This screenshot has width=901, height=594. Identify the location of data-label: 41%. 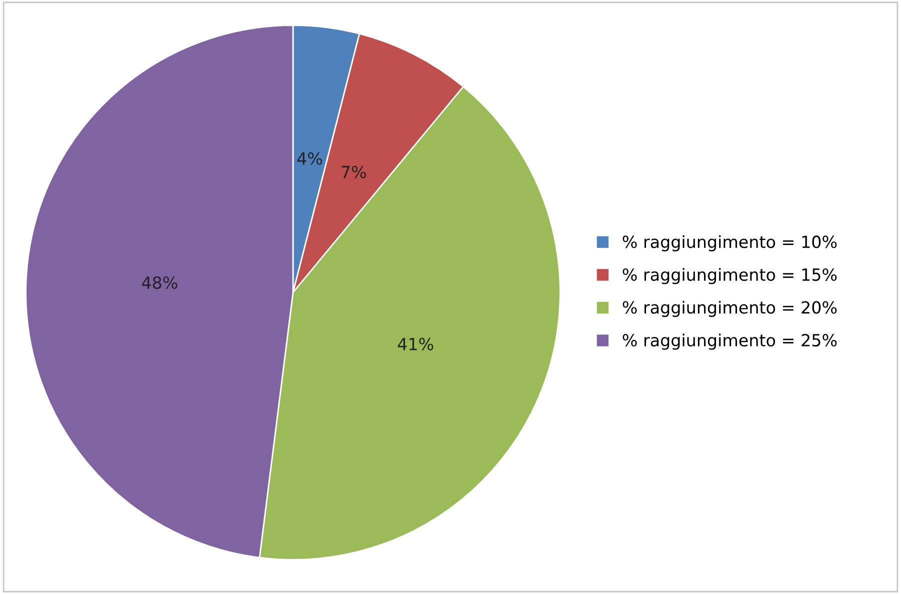
(416, 344).